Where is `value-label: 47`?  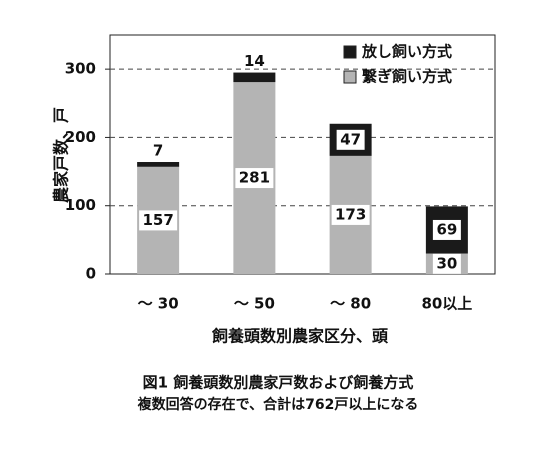
value-label: 47 is located at coordinates (350, 139).